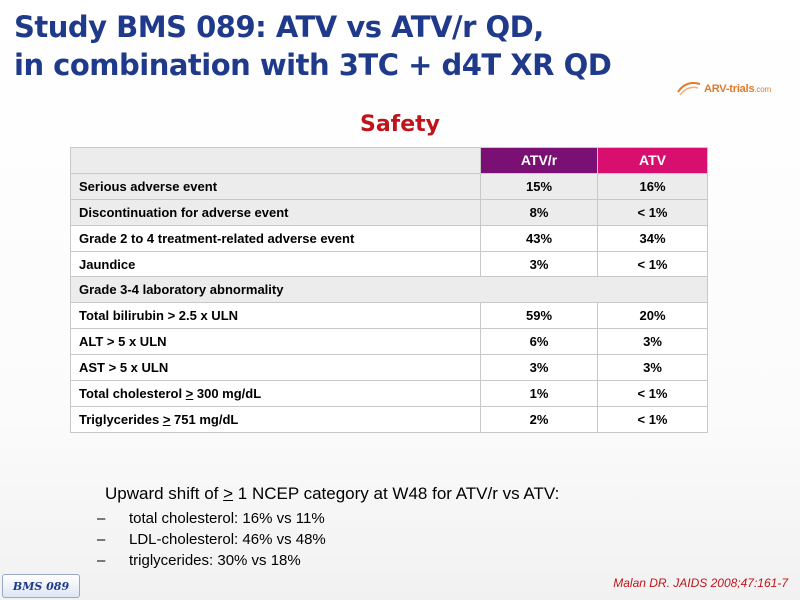 This screenshot has width=800, height=600. Describe the element at coordinates (539, 419) in the screenshot. I see `atv-r-value: 2%` at that location.